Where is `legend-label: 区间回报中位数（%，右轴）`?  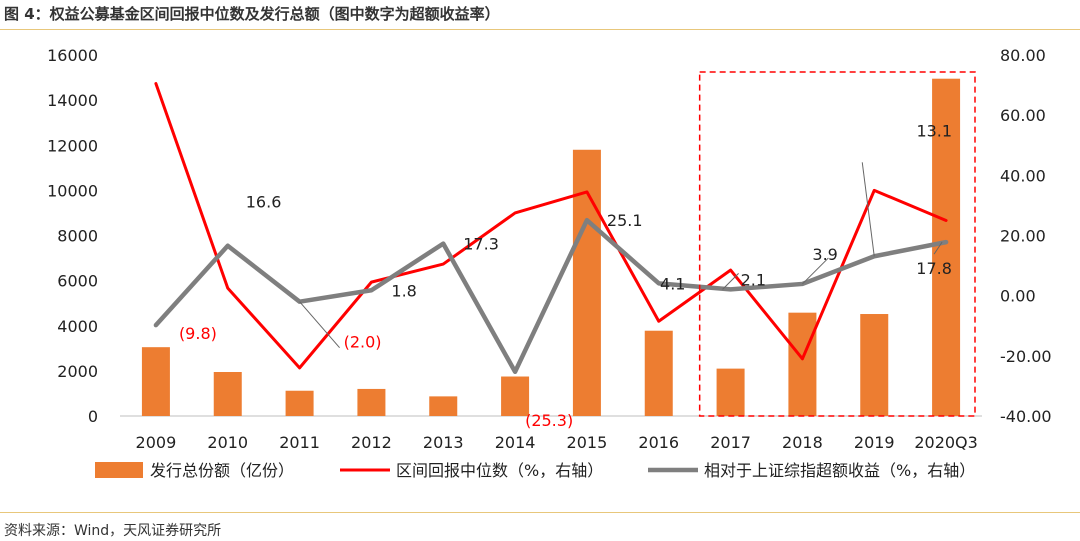 legend-label: 区间回报中位数（%，右轴） is located at coordinates (499, 470).